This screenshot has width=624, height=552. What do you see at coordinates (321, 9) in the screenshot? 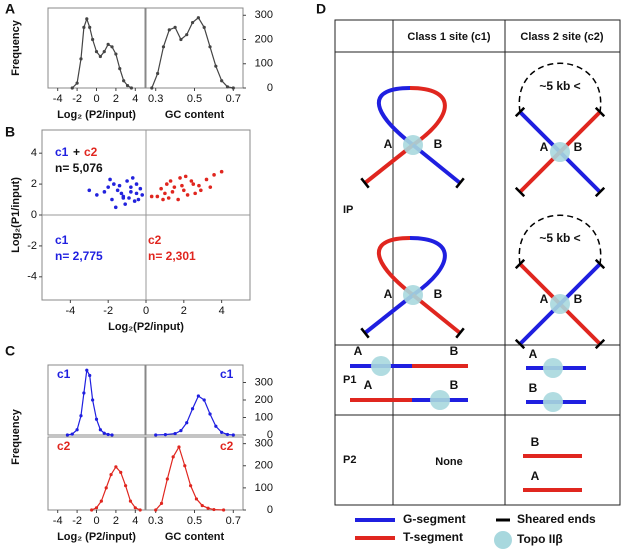
I see `panel-label: D` at bounding box center [321, 9].